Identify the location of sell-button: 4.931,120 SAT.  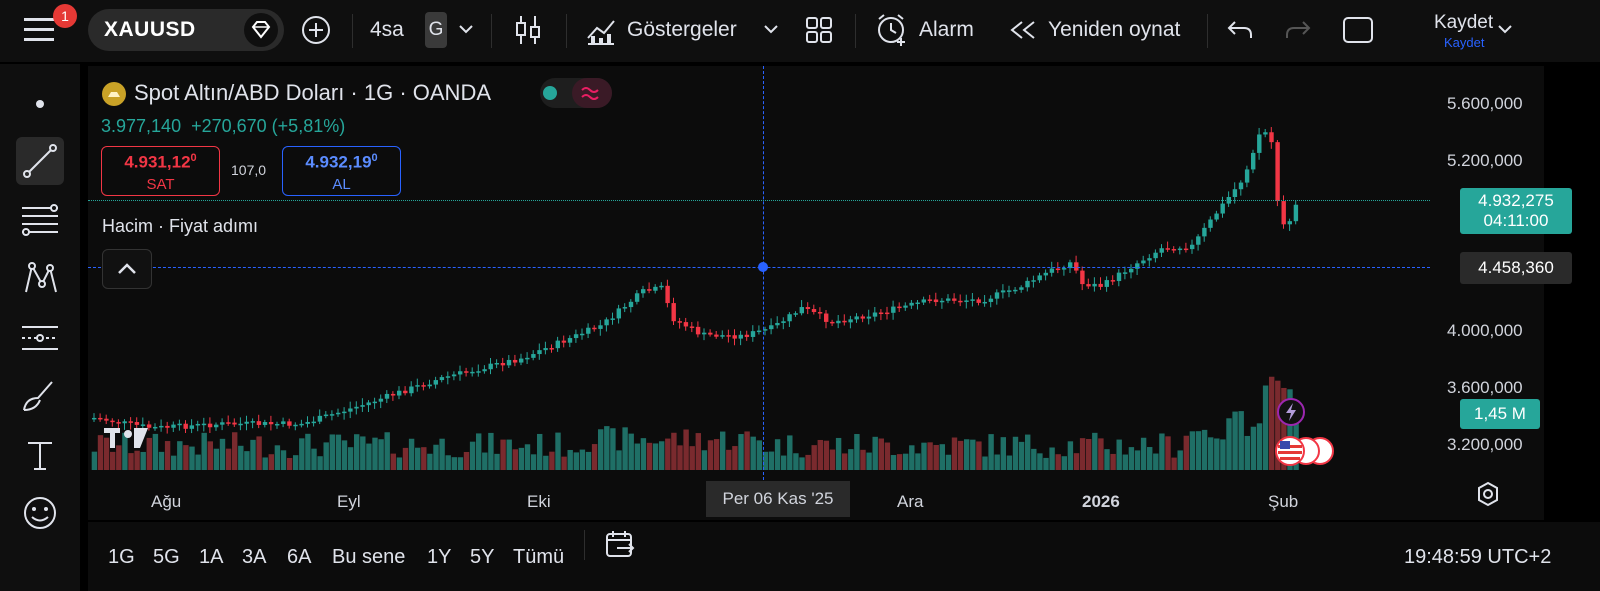
(160, 171).